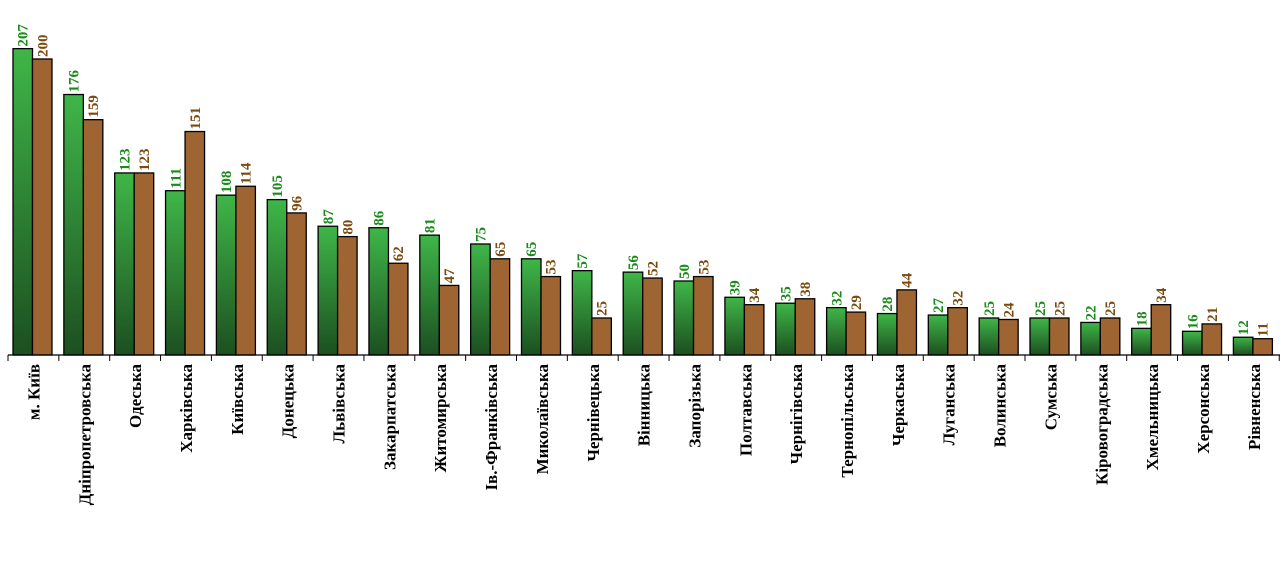  Describe the element at coordinates (491, 427) in the screenshot. I see `category-label: Ів.-Франківська` at that location.